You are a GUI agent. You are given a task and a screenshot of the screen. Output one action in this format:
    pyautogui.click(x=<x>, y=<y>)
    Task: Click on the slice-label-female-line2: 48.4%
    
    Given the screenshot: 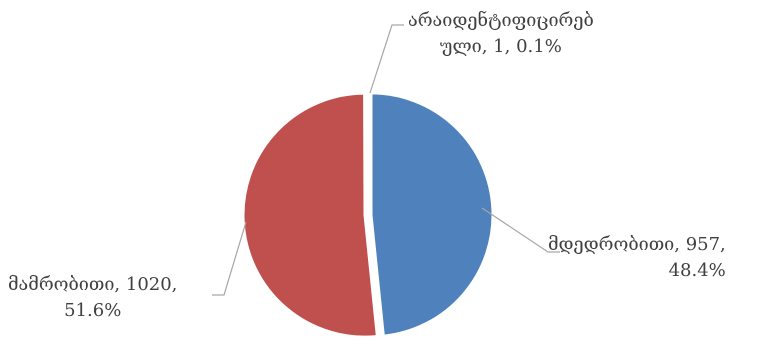 What is the action you would take?
    pyautogui.click(x=697, y=270)
    